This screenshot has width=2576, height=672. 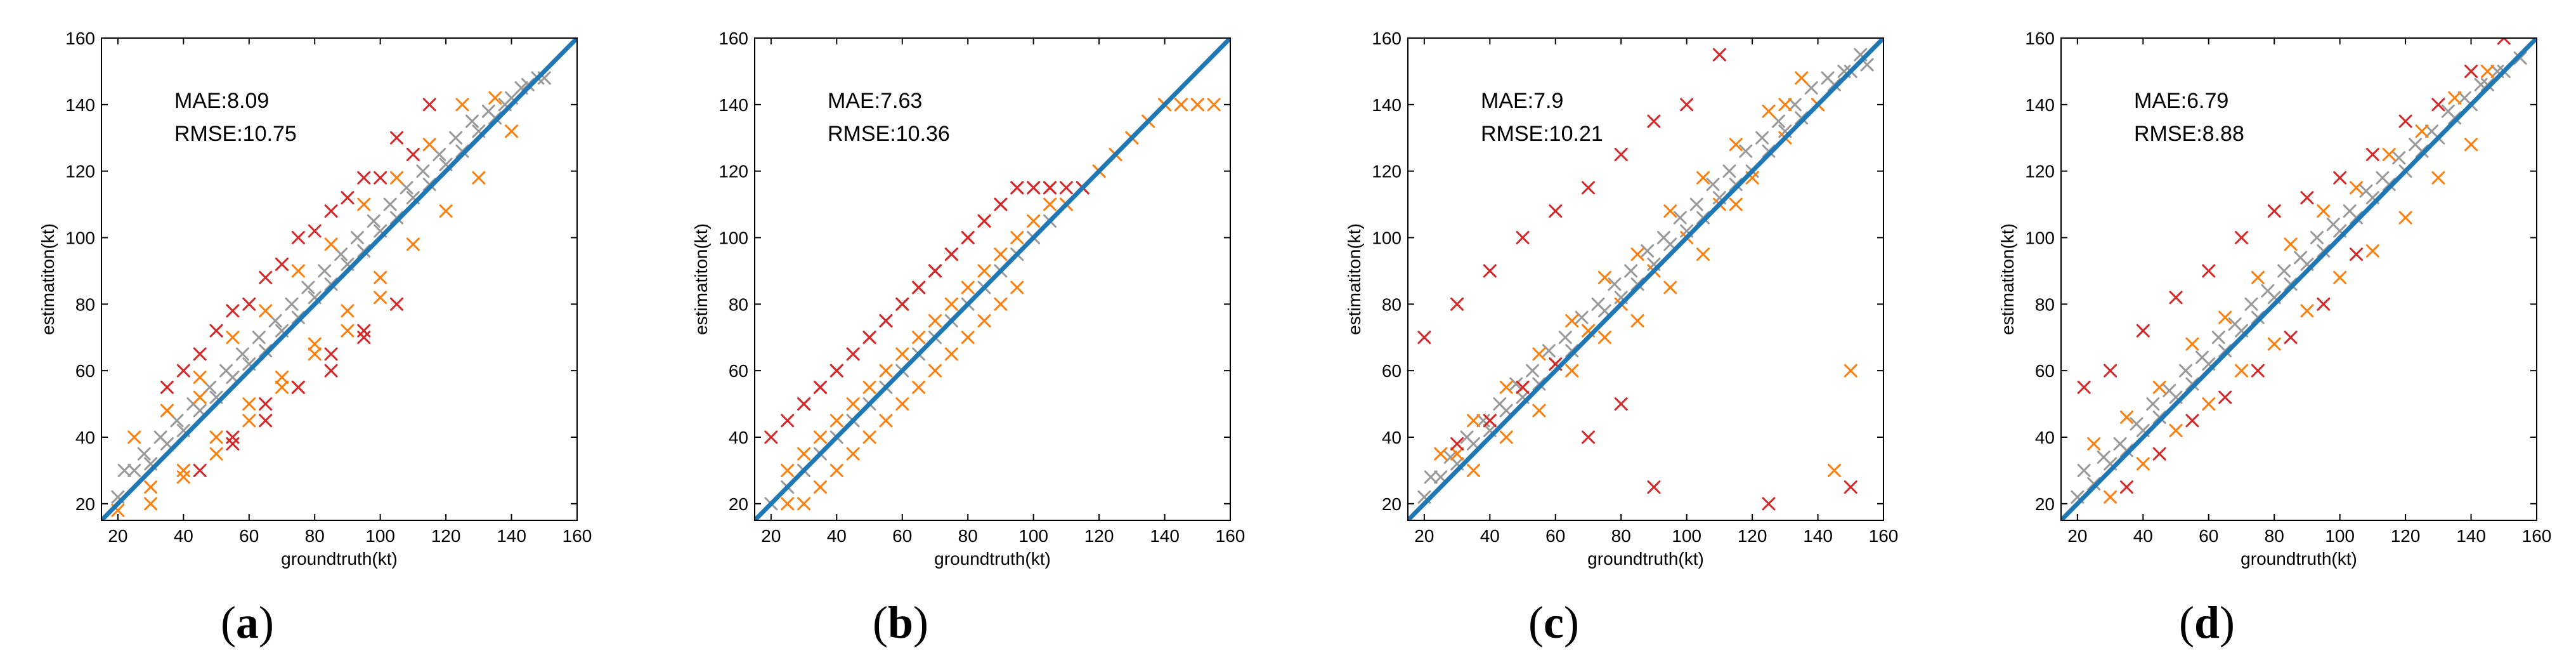 I want to click on y-axis-label: estimatiton(kt), so click(x=48, y=279).